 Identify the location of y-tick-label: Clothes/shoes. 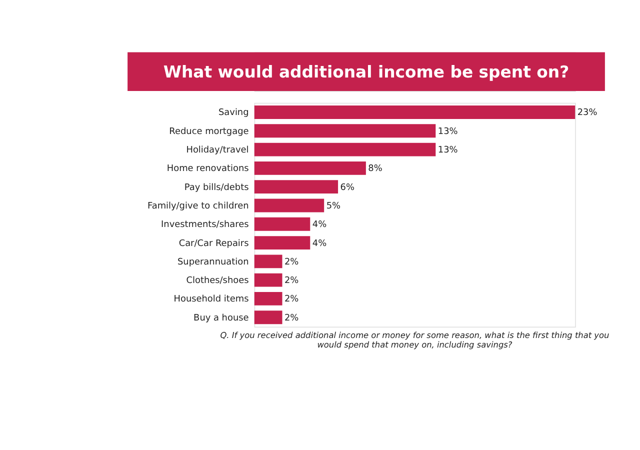
(218, 281).